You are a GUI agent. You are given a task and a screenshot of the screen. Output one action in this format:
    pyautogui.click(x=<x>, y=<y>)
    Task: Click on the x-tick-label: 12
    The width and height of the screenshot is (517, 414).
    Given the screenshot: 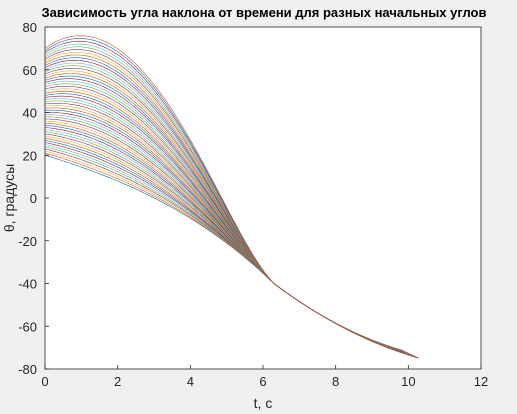 What is the action you would take?
    pyautogui.click(x=481, y=381)
    